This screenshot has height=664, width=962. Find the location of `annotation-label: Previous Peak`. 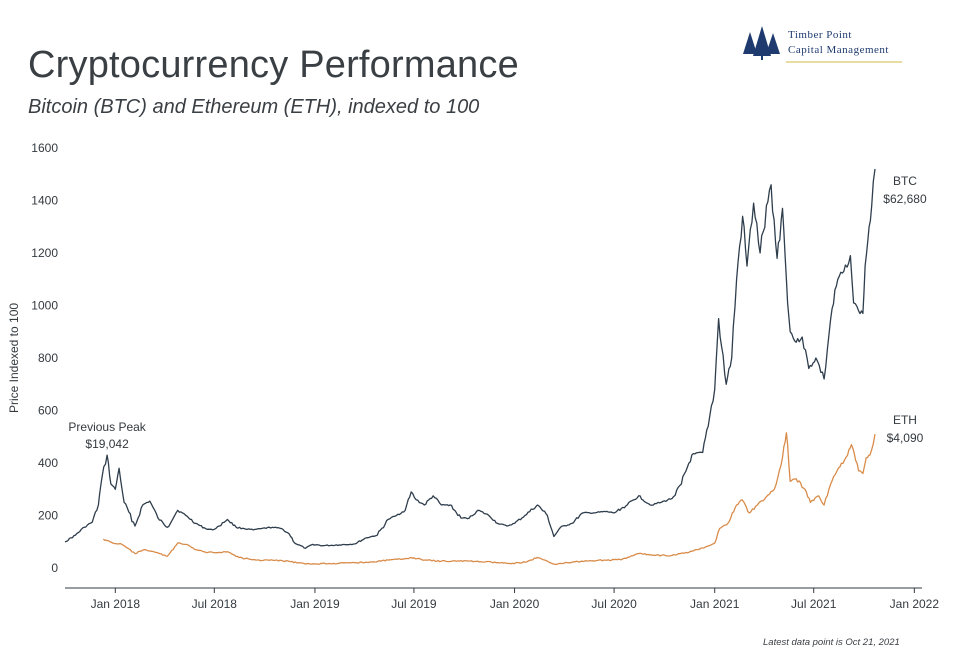

annotation-label: Previous Peak is located at coordinates (107, 427).